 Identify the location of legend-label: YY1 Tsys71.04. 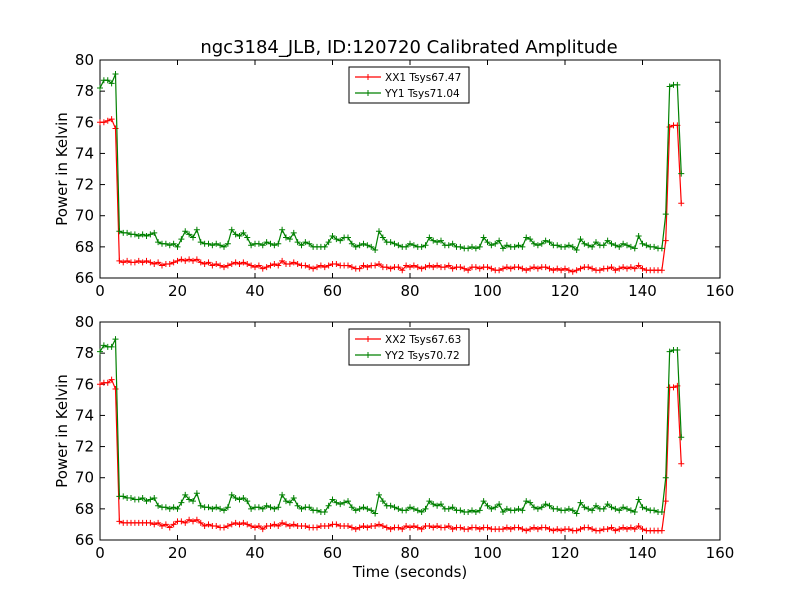
(422, 94).